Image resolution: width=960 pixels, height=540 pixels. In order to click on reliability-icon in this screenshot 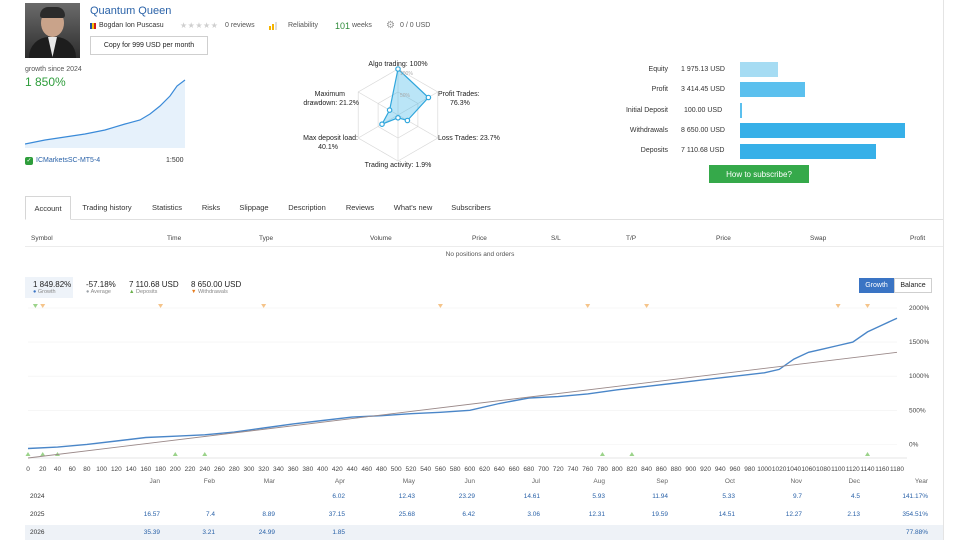, I will do `click(273, 26)`.